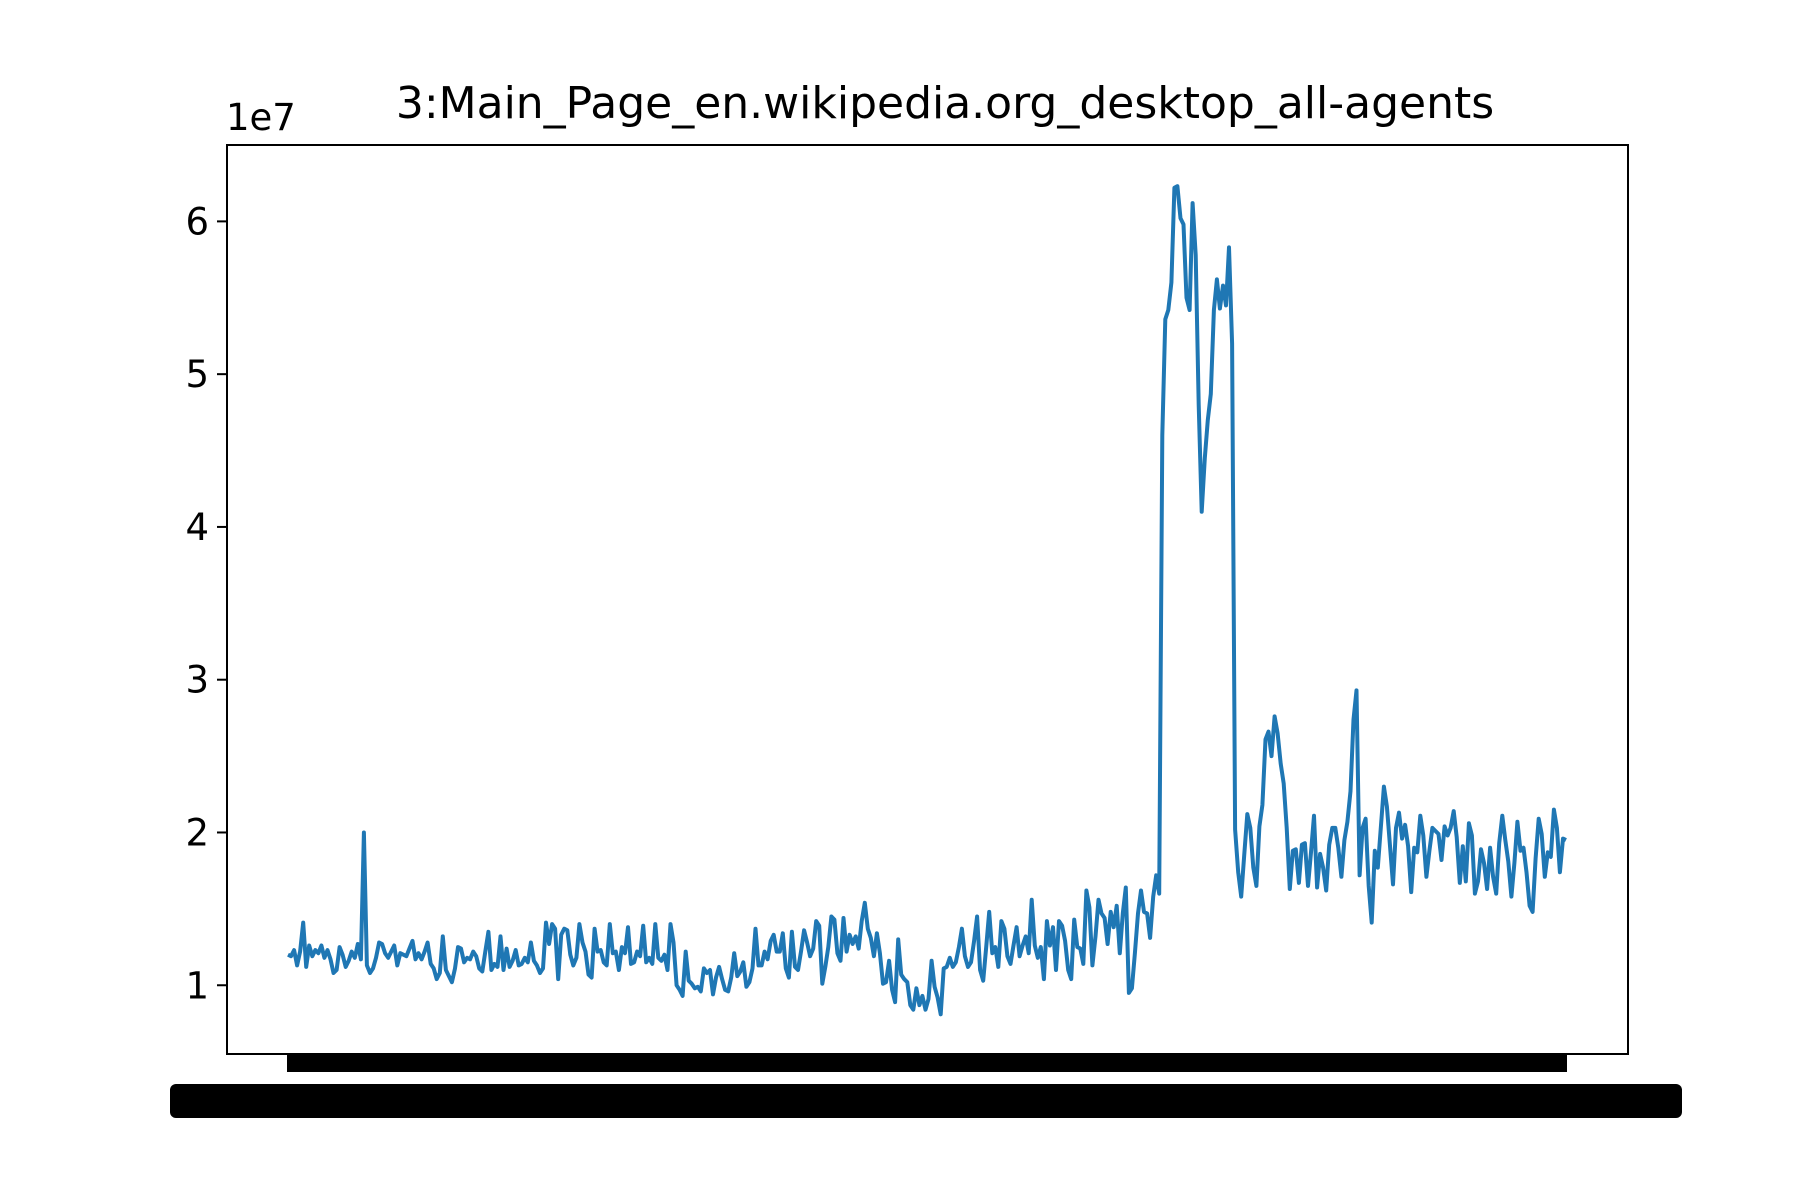 Image resolution: width=1800 pixels, height=1200 pixels. Describe the element at coordinates (197, 832) in the screenshot. I see `y-tick-label: 2` at that location.